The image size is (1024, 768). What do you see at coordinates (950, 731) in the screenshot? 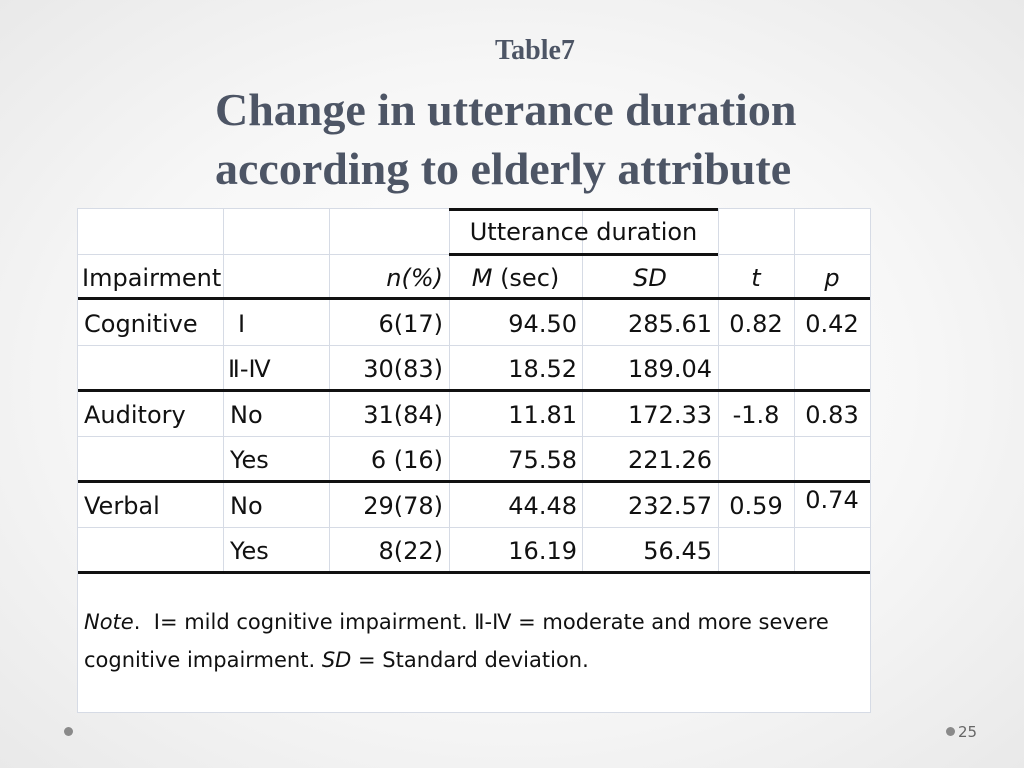
I see `footer-dot-right` at bounding box center [950, 731].